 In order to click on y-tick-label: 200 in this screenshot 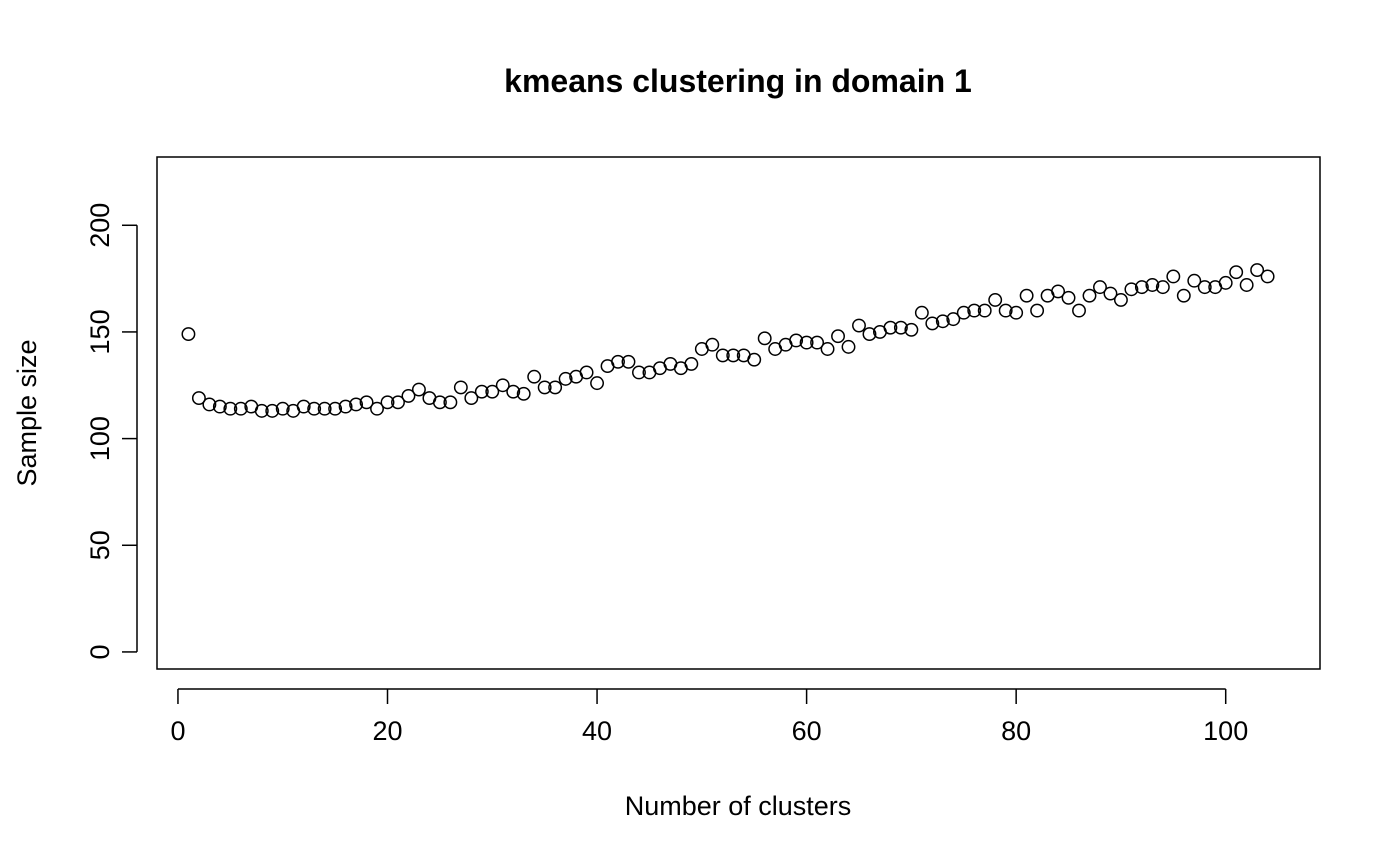, I will do `click(100, 225)`.